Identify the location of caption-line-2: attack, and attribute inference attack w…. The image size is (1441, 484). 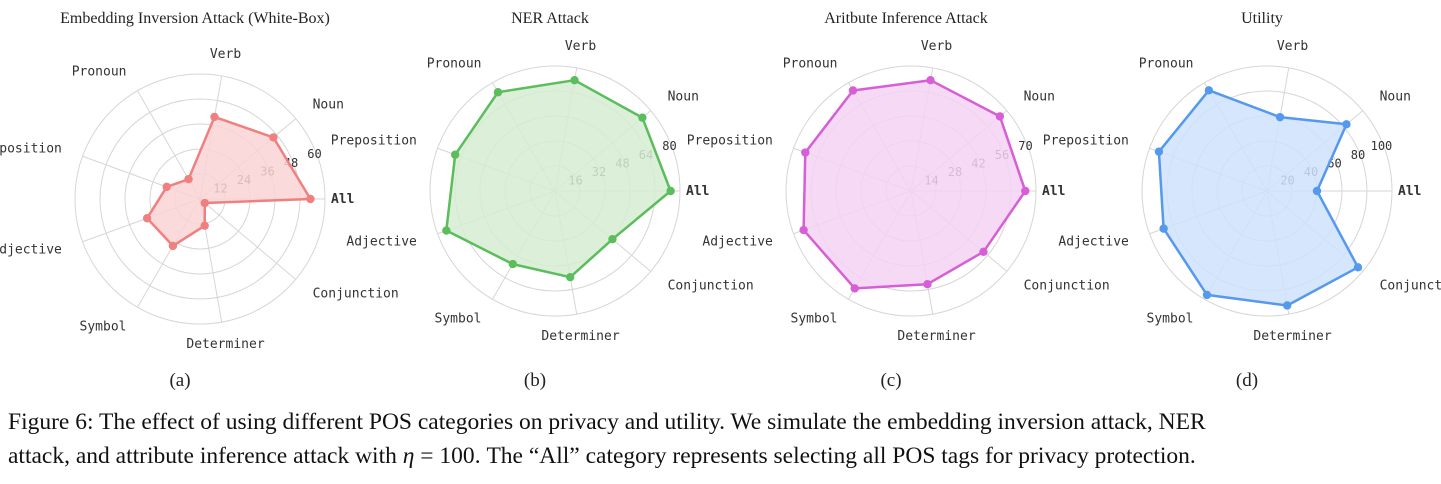
(722, 456).